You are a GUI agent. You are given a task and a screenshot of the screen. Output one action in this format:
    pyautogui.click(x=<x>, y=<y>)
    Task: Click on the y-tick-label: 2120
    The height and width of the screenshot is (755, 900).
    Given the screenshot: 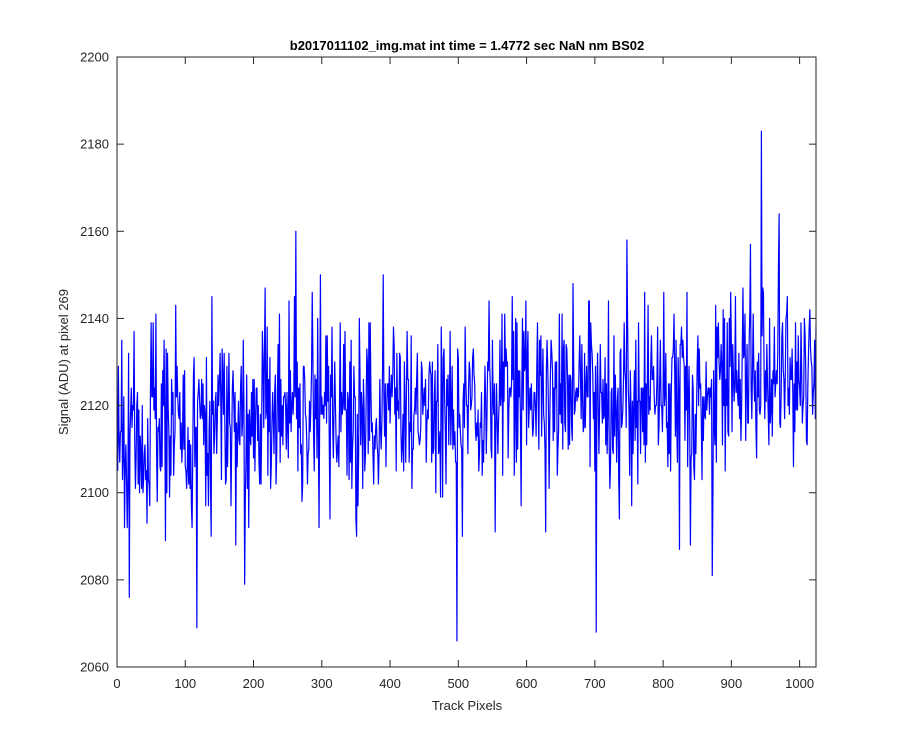 What is the action you would take?
    pyautogui.click(x=94, y=405)
    